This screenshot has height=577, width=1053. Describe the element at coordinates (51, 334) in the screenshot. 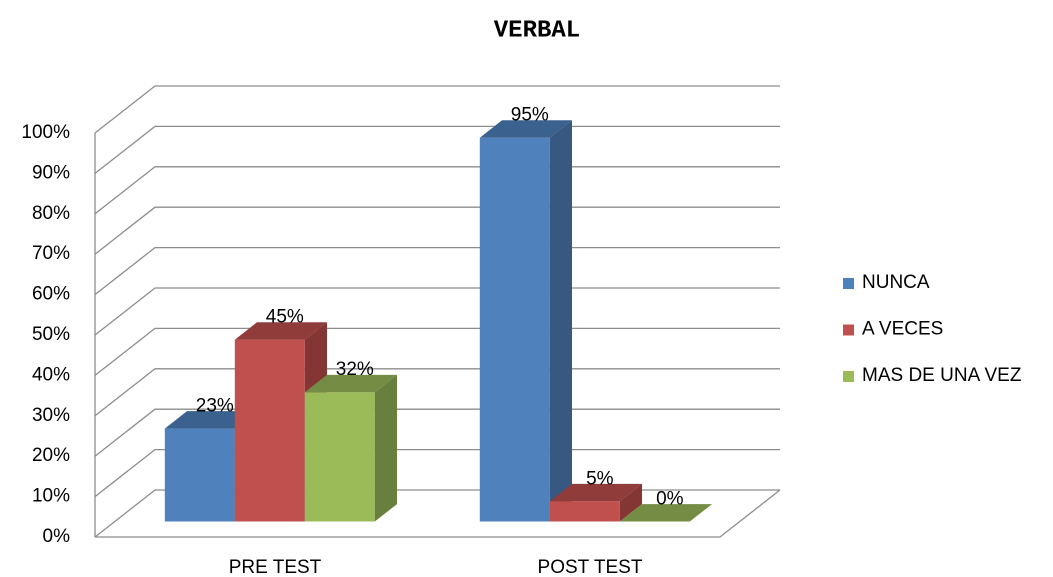

I see `y-tick-label: 50%` at that location.